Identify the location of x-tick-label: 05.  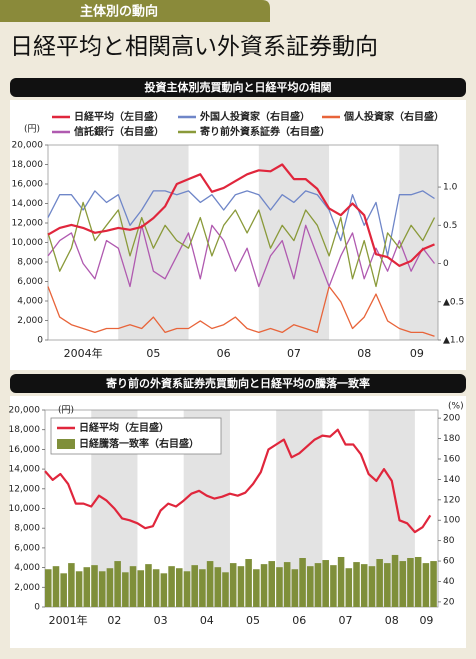
(153, 353).